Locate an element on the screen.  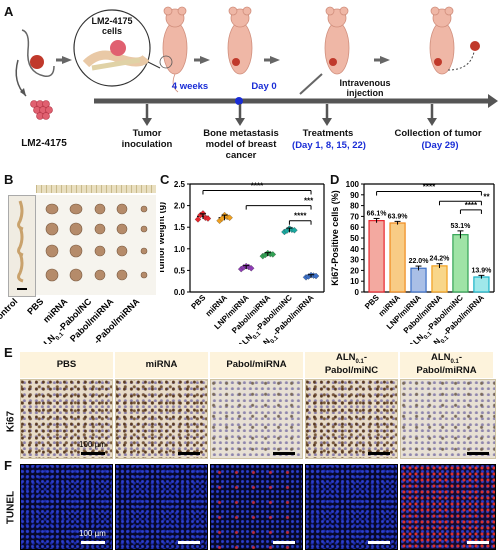
tumor-photo is located at coordinates (82, 241).